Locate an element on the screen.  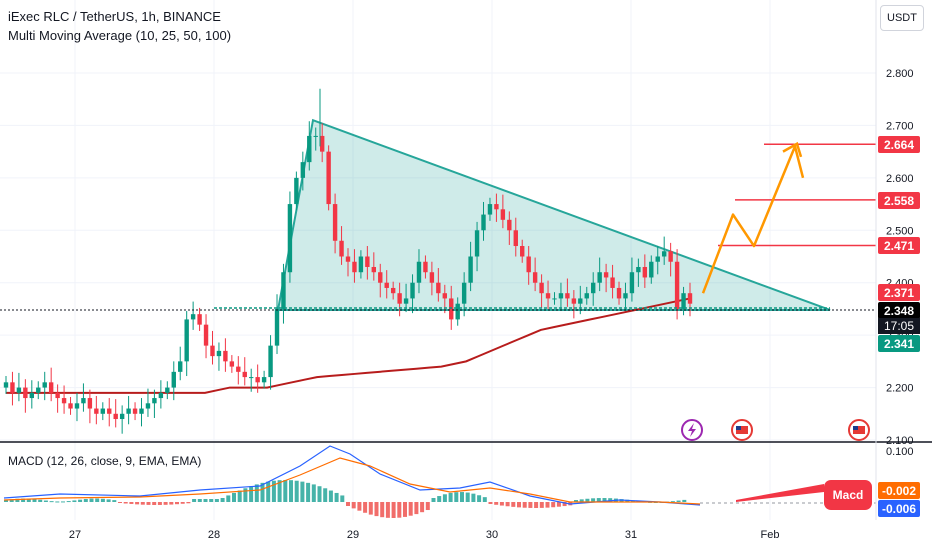
y-tick-label: 2.700 is located at coordinates (900, 126).